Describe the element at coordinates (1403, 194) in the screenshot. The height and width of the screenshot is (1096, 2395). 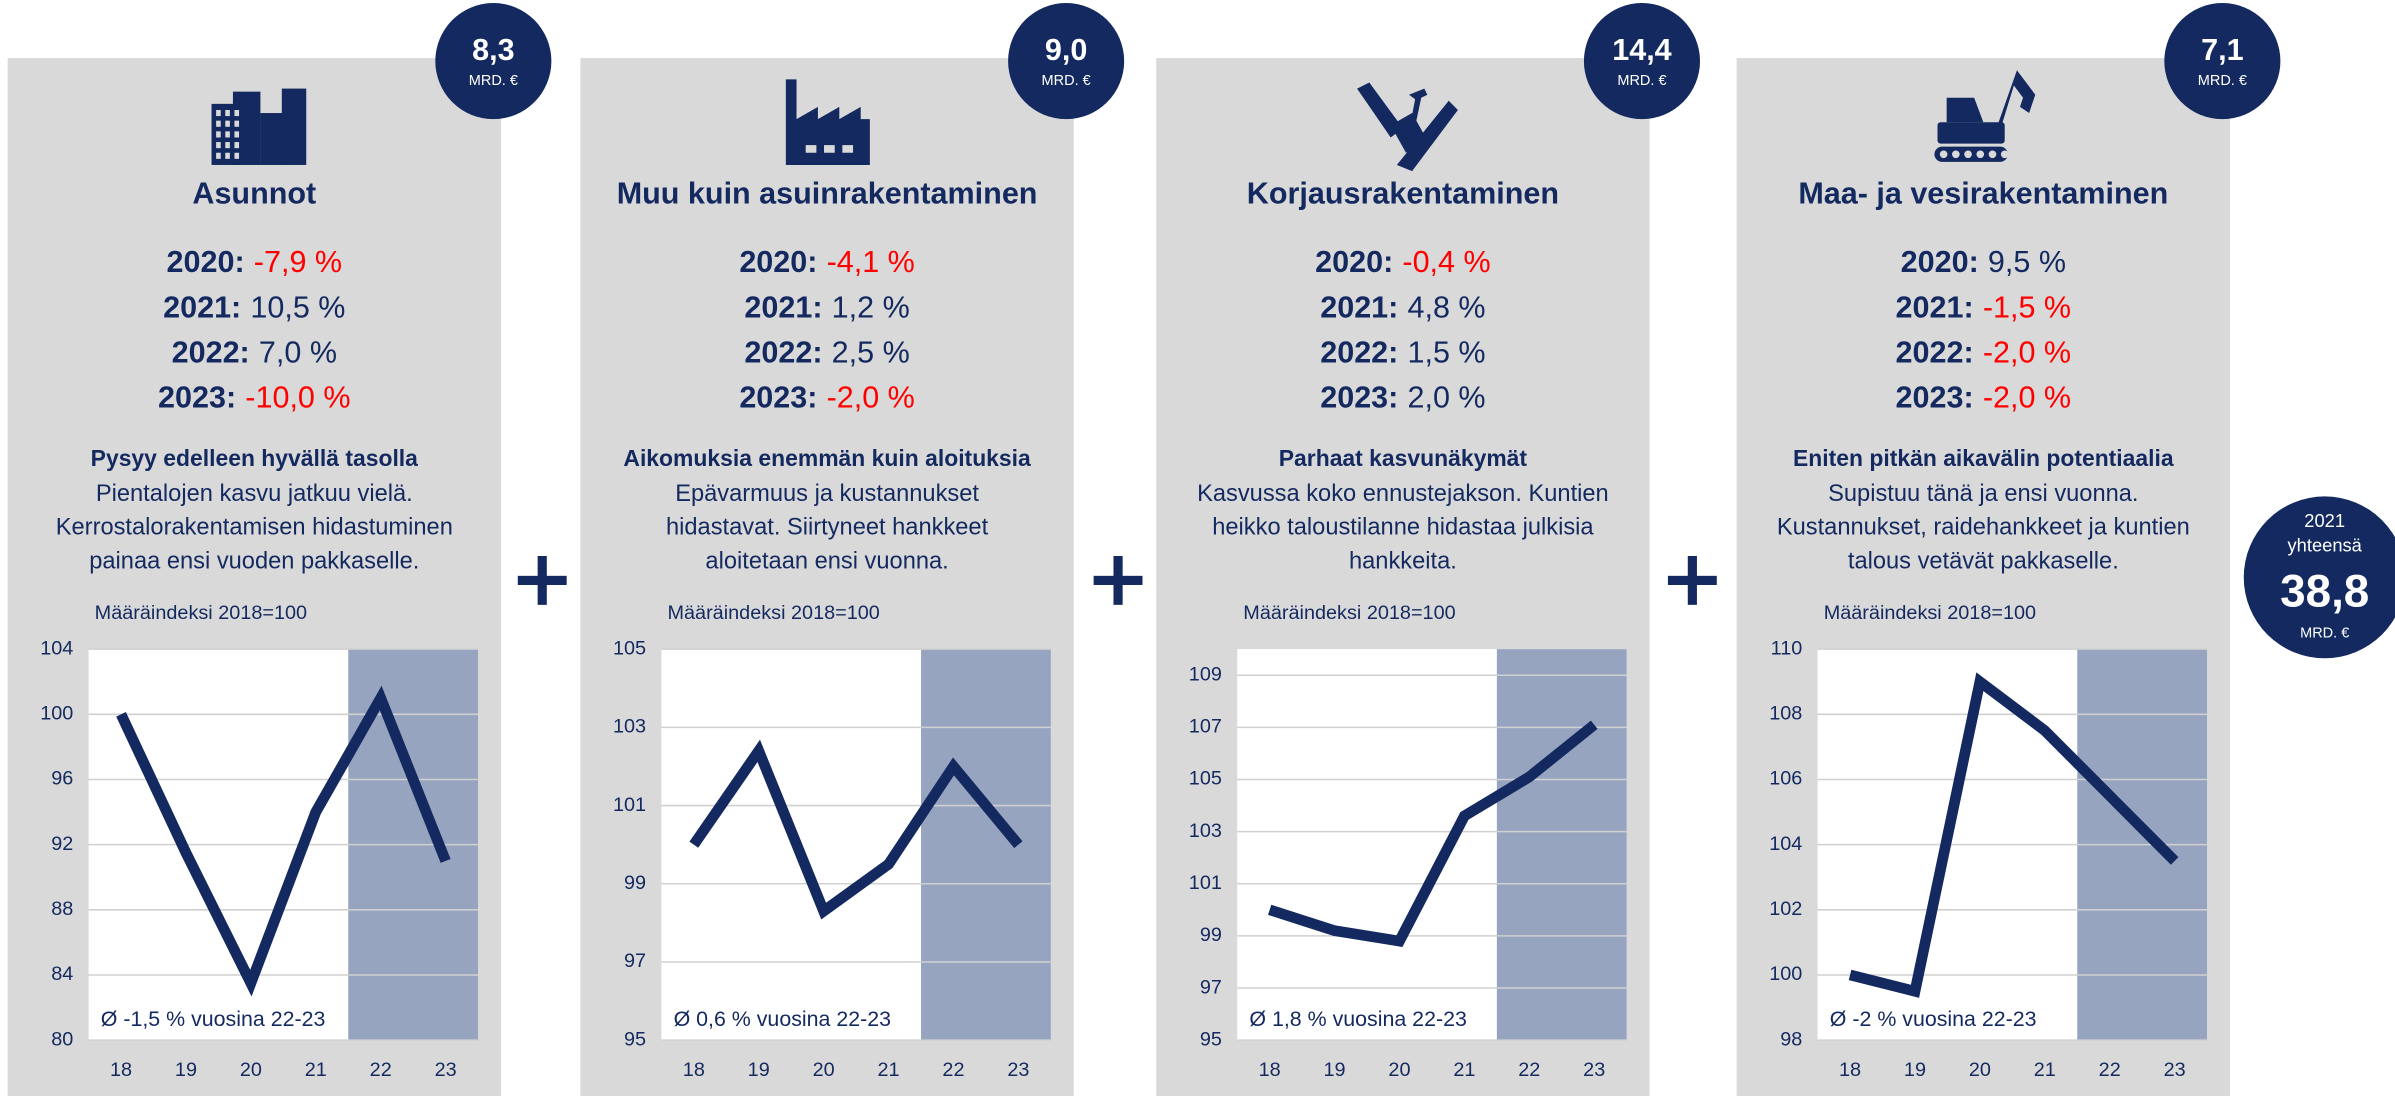
I see `panel-title: Korjausrakentaminen` at that location.